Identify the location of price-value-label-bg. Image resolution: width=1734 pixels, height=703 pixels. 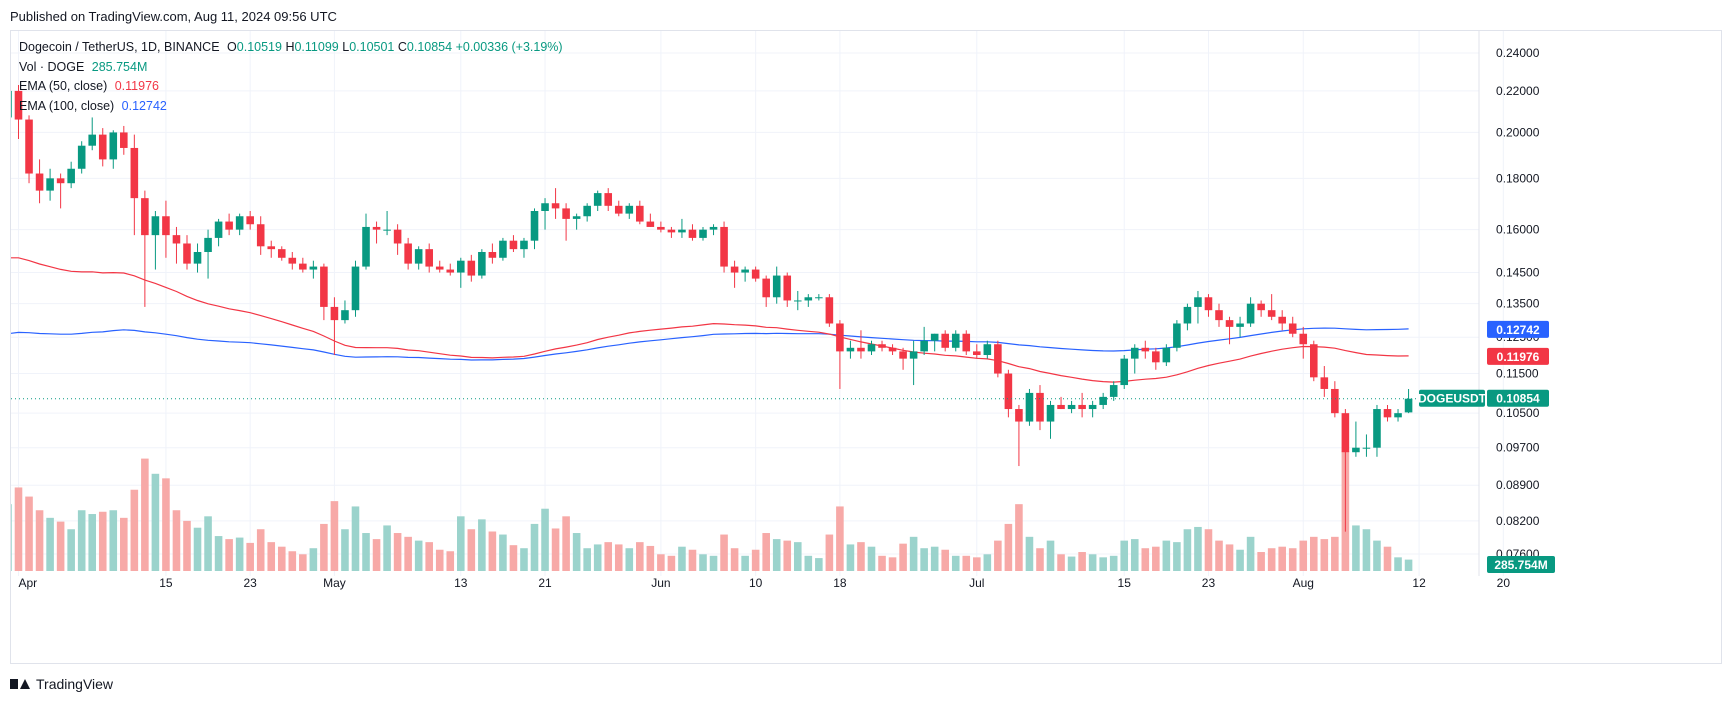
(1518, 398).